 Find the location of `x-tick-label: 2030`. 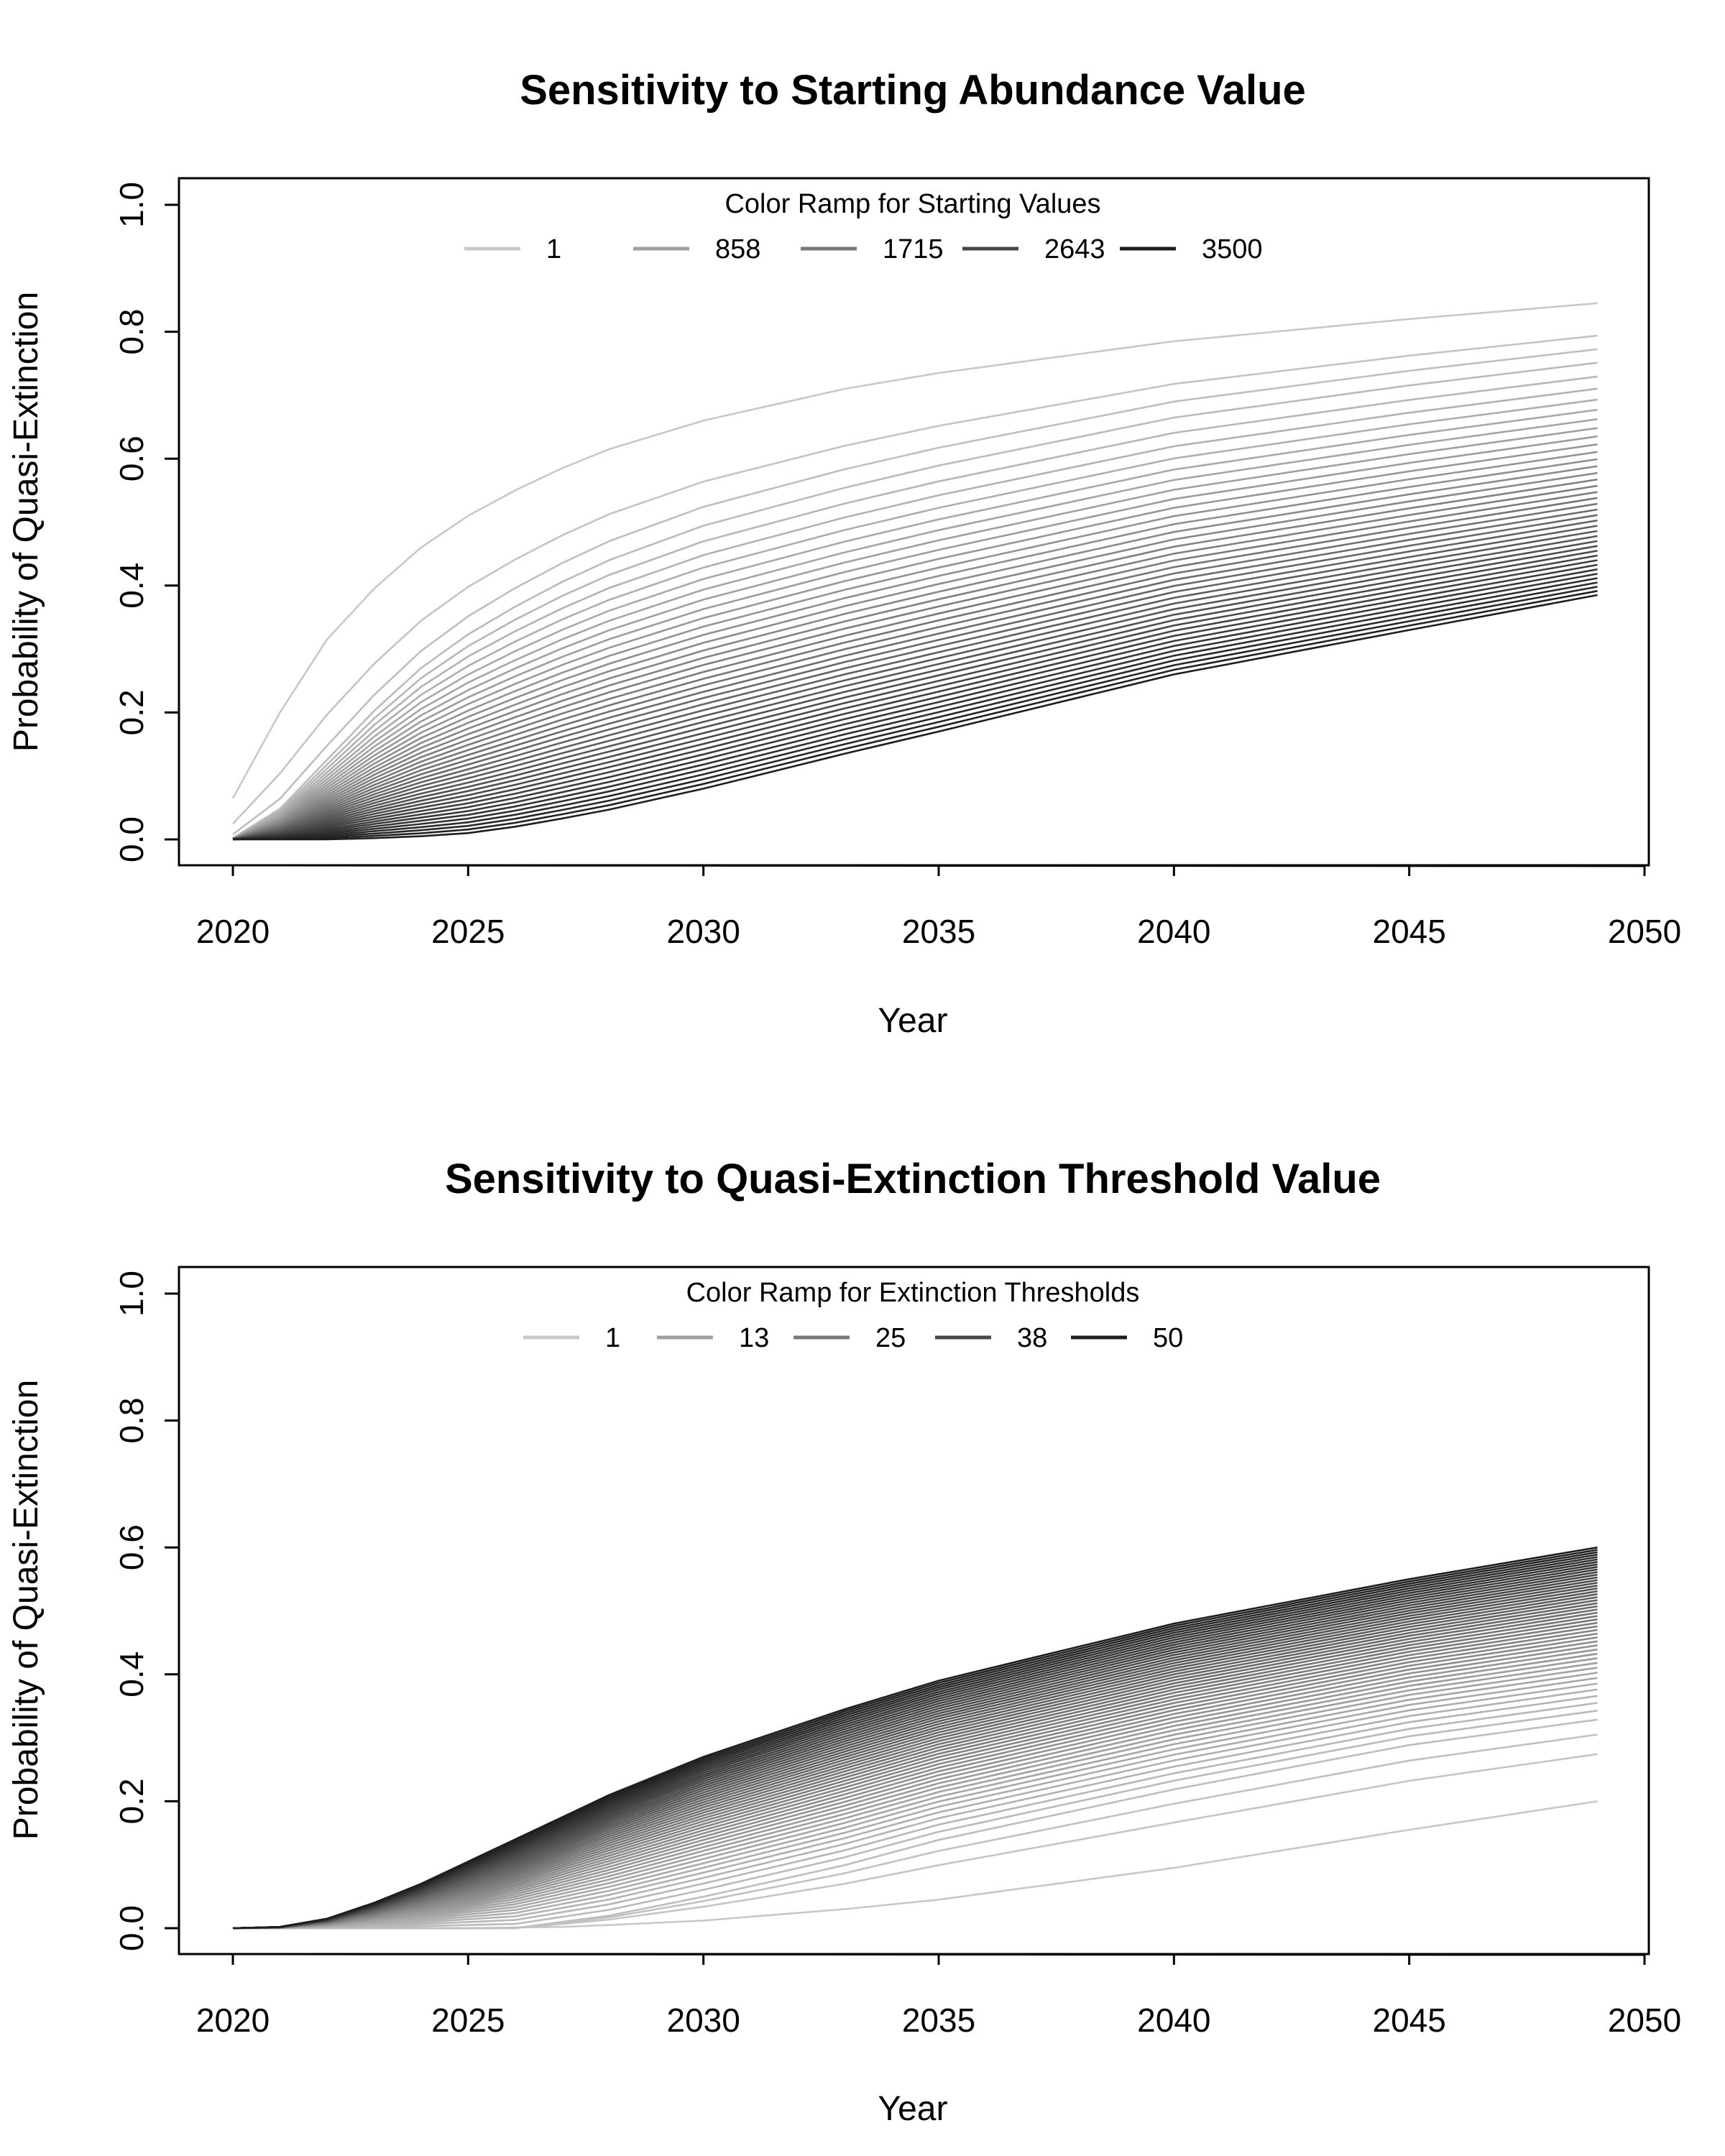

x-tick-label: 2030 is located at coordinates (703, 931).